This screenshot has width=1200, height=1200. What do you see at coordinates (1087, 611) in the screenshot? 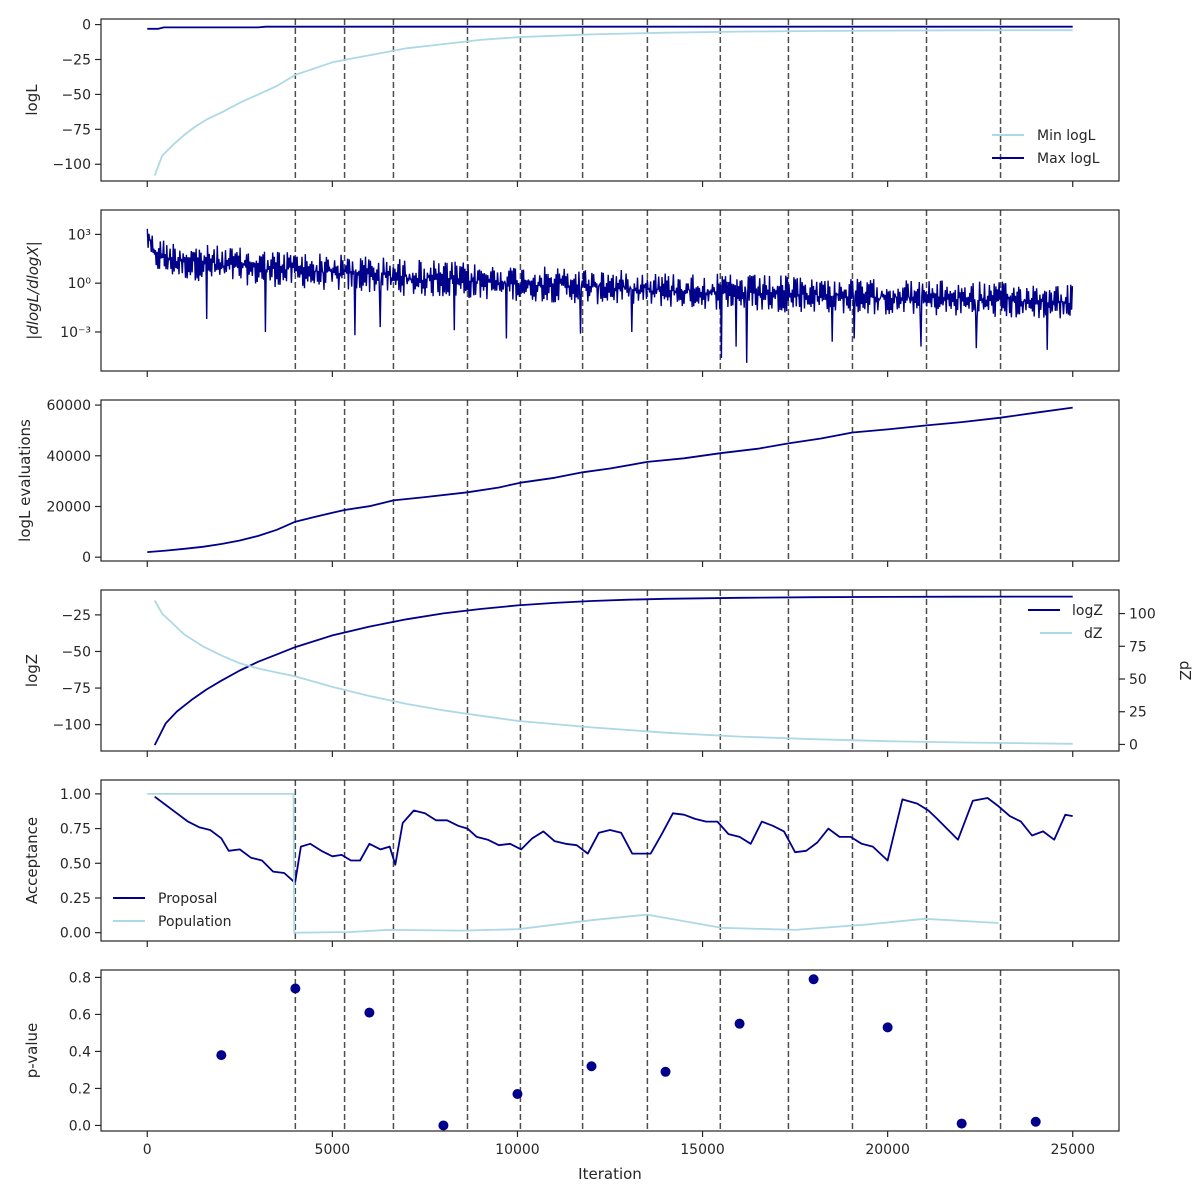
I see `legend-label: logZ` at bounding box center [1087, 611].